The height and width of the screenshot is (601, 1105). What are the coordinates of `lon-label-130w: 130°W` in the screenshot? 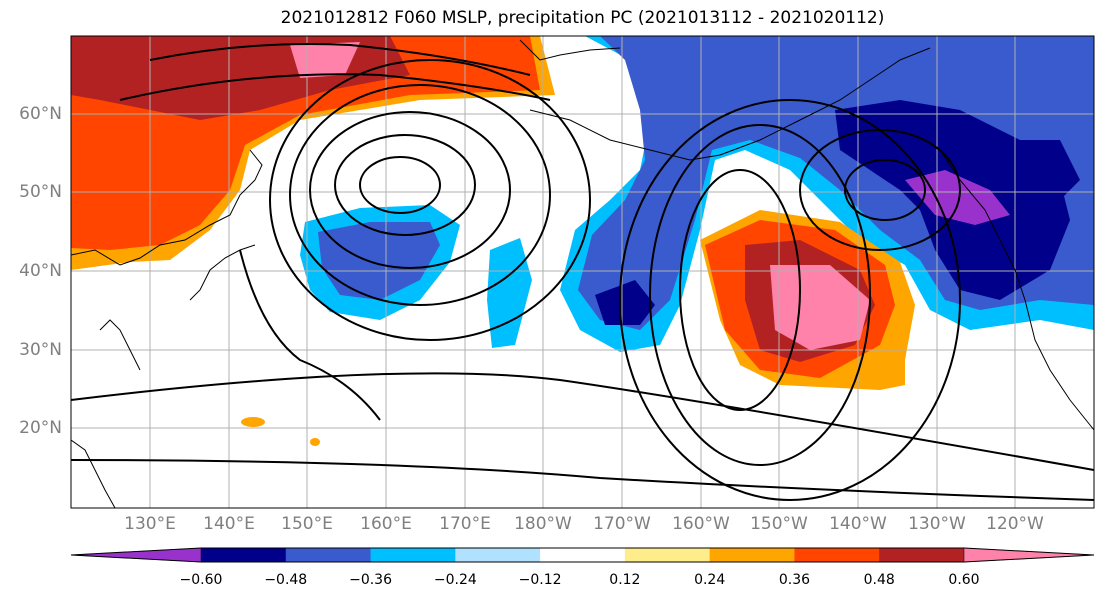 It's located at (937, 524).